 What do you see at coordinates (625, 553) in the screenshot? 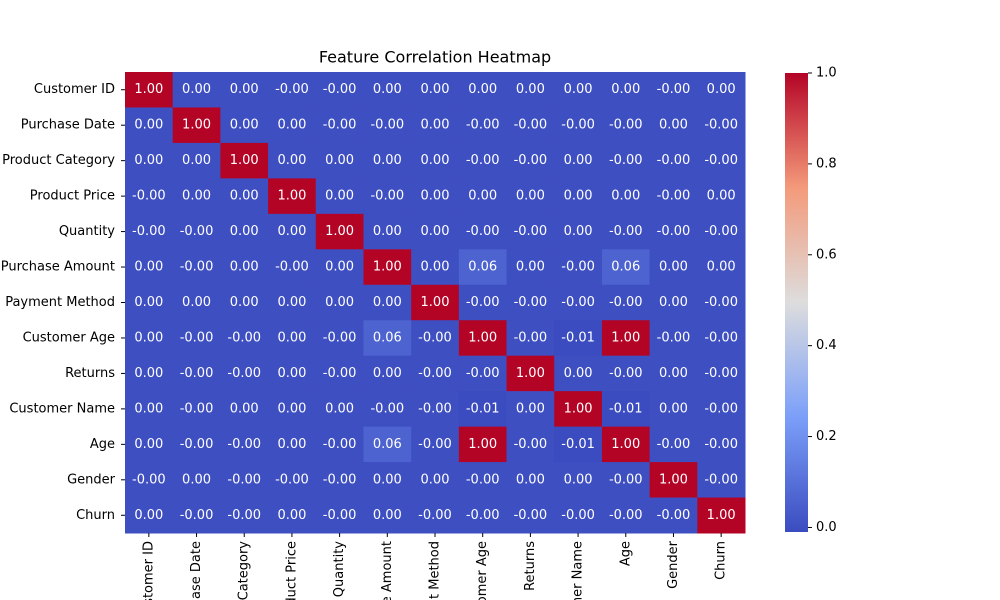
I see `x-tick-label: Age` at bounding box center [625, 553].